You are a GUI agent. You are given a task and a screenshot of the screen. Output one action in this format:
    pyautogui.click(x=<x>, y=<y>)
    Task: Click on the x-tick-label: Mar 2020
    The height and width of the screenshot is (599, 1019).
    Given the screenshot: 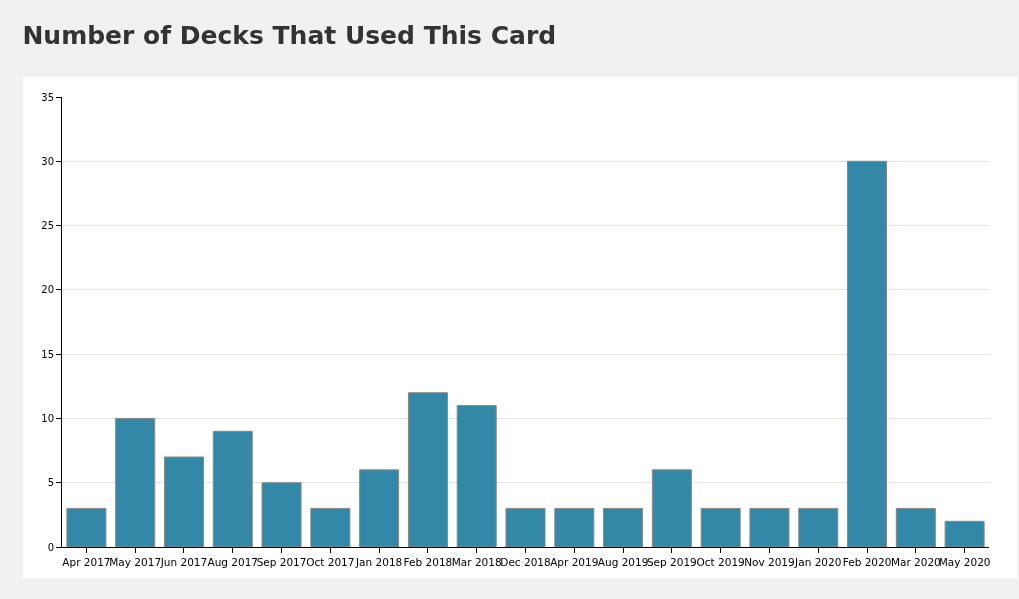 What is the action you would take?
    pyautogui.click(x=915, y=561)
    